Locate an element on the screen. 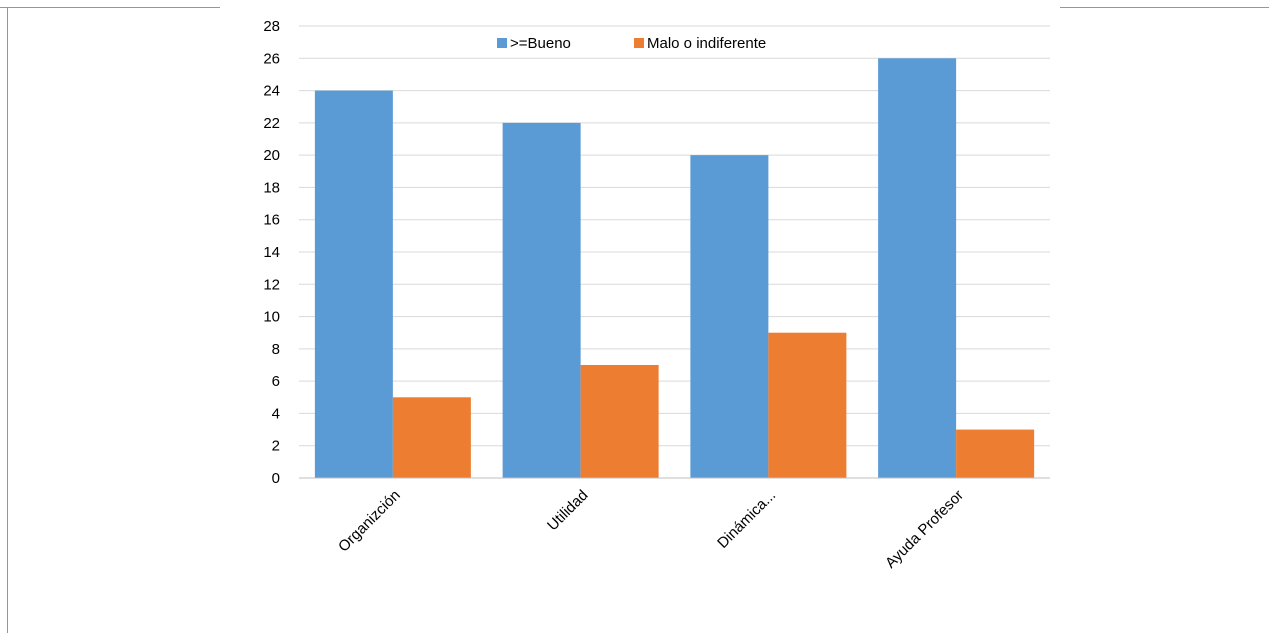 This screenshot has width=1269, height=633. frame-border-top-left is located at coordinates (110, 7).